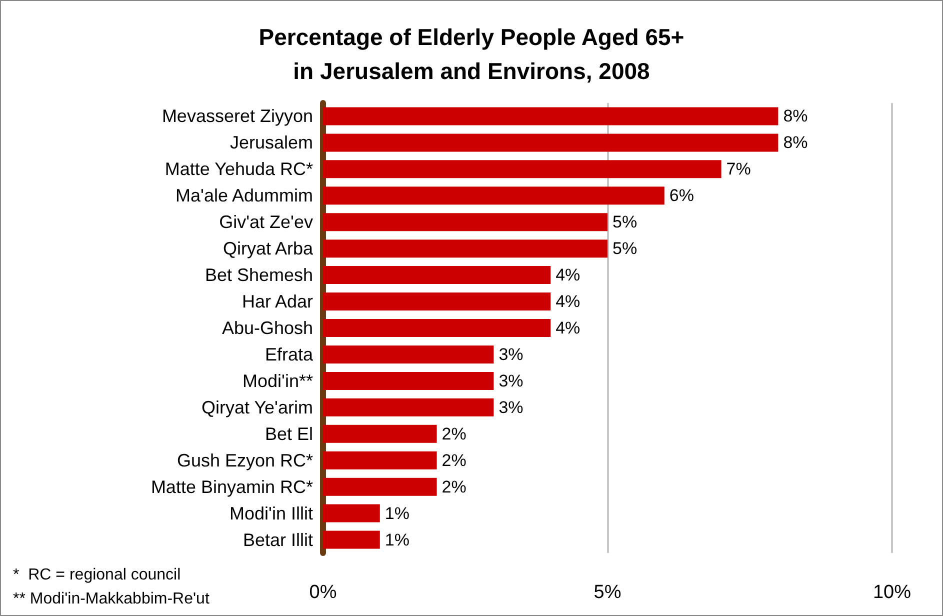  I want to click on y-tick-label: Jerusalem, so click(271, 142).